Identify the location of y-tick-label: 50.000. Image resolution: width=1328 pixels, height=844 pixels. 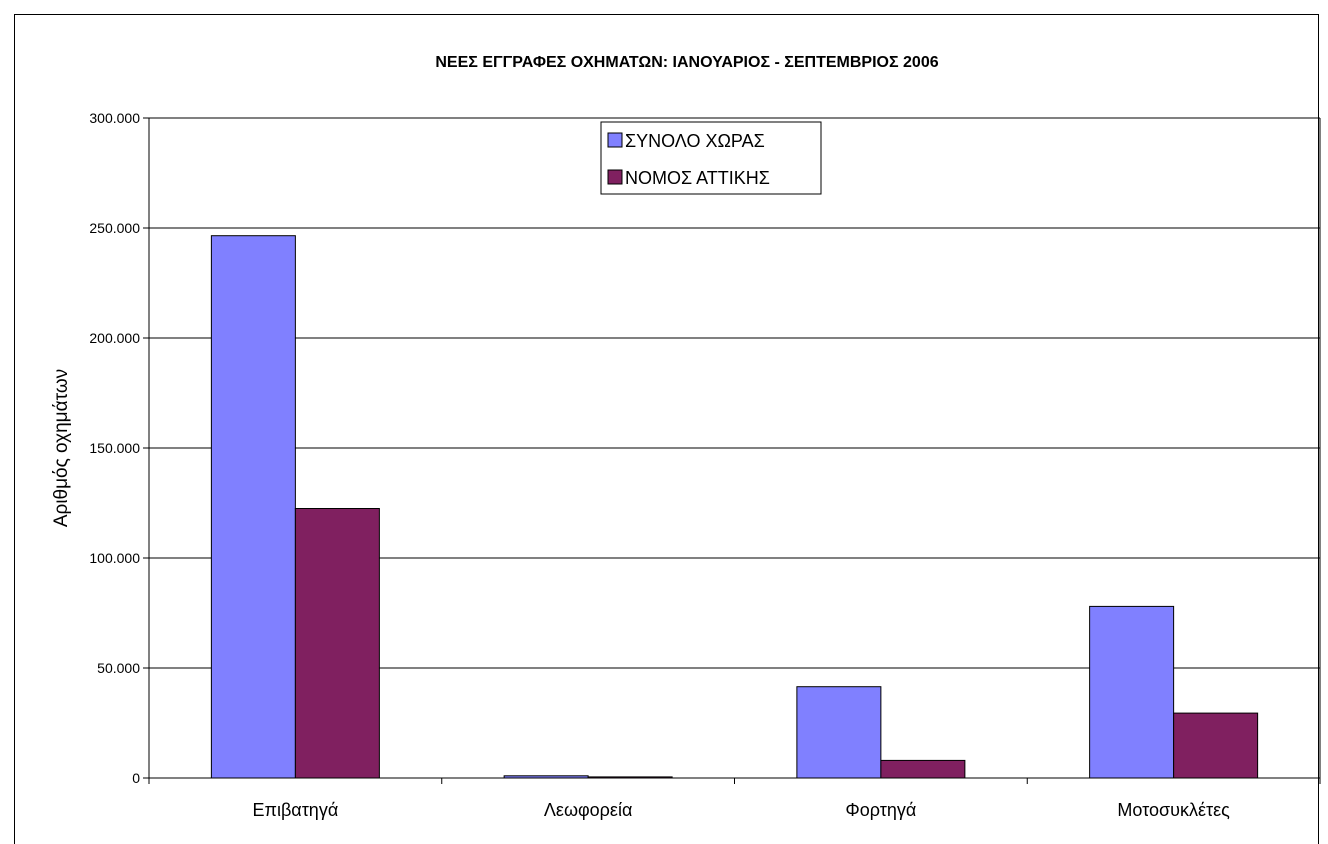
(118, 668).